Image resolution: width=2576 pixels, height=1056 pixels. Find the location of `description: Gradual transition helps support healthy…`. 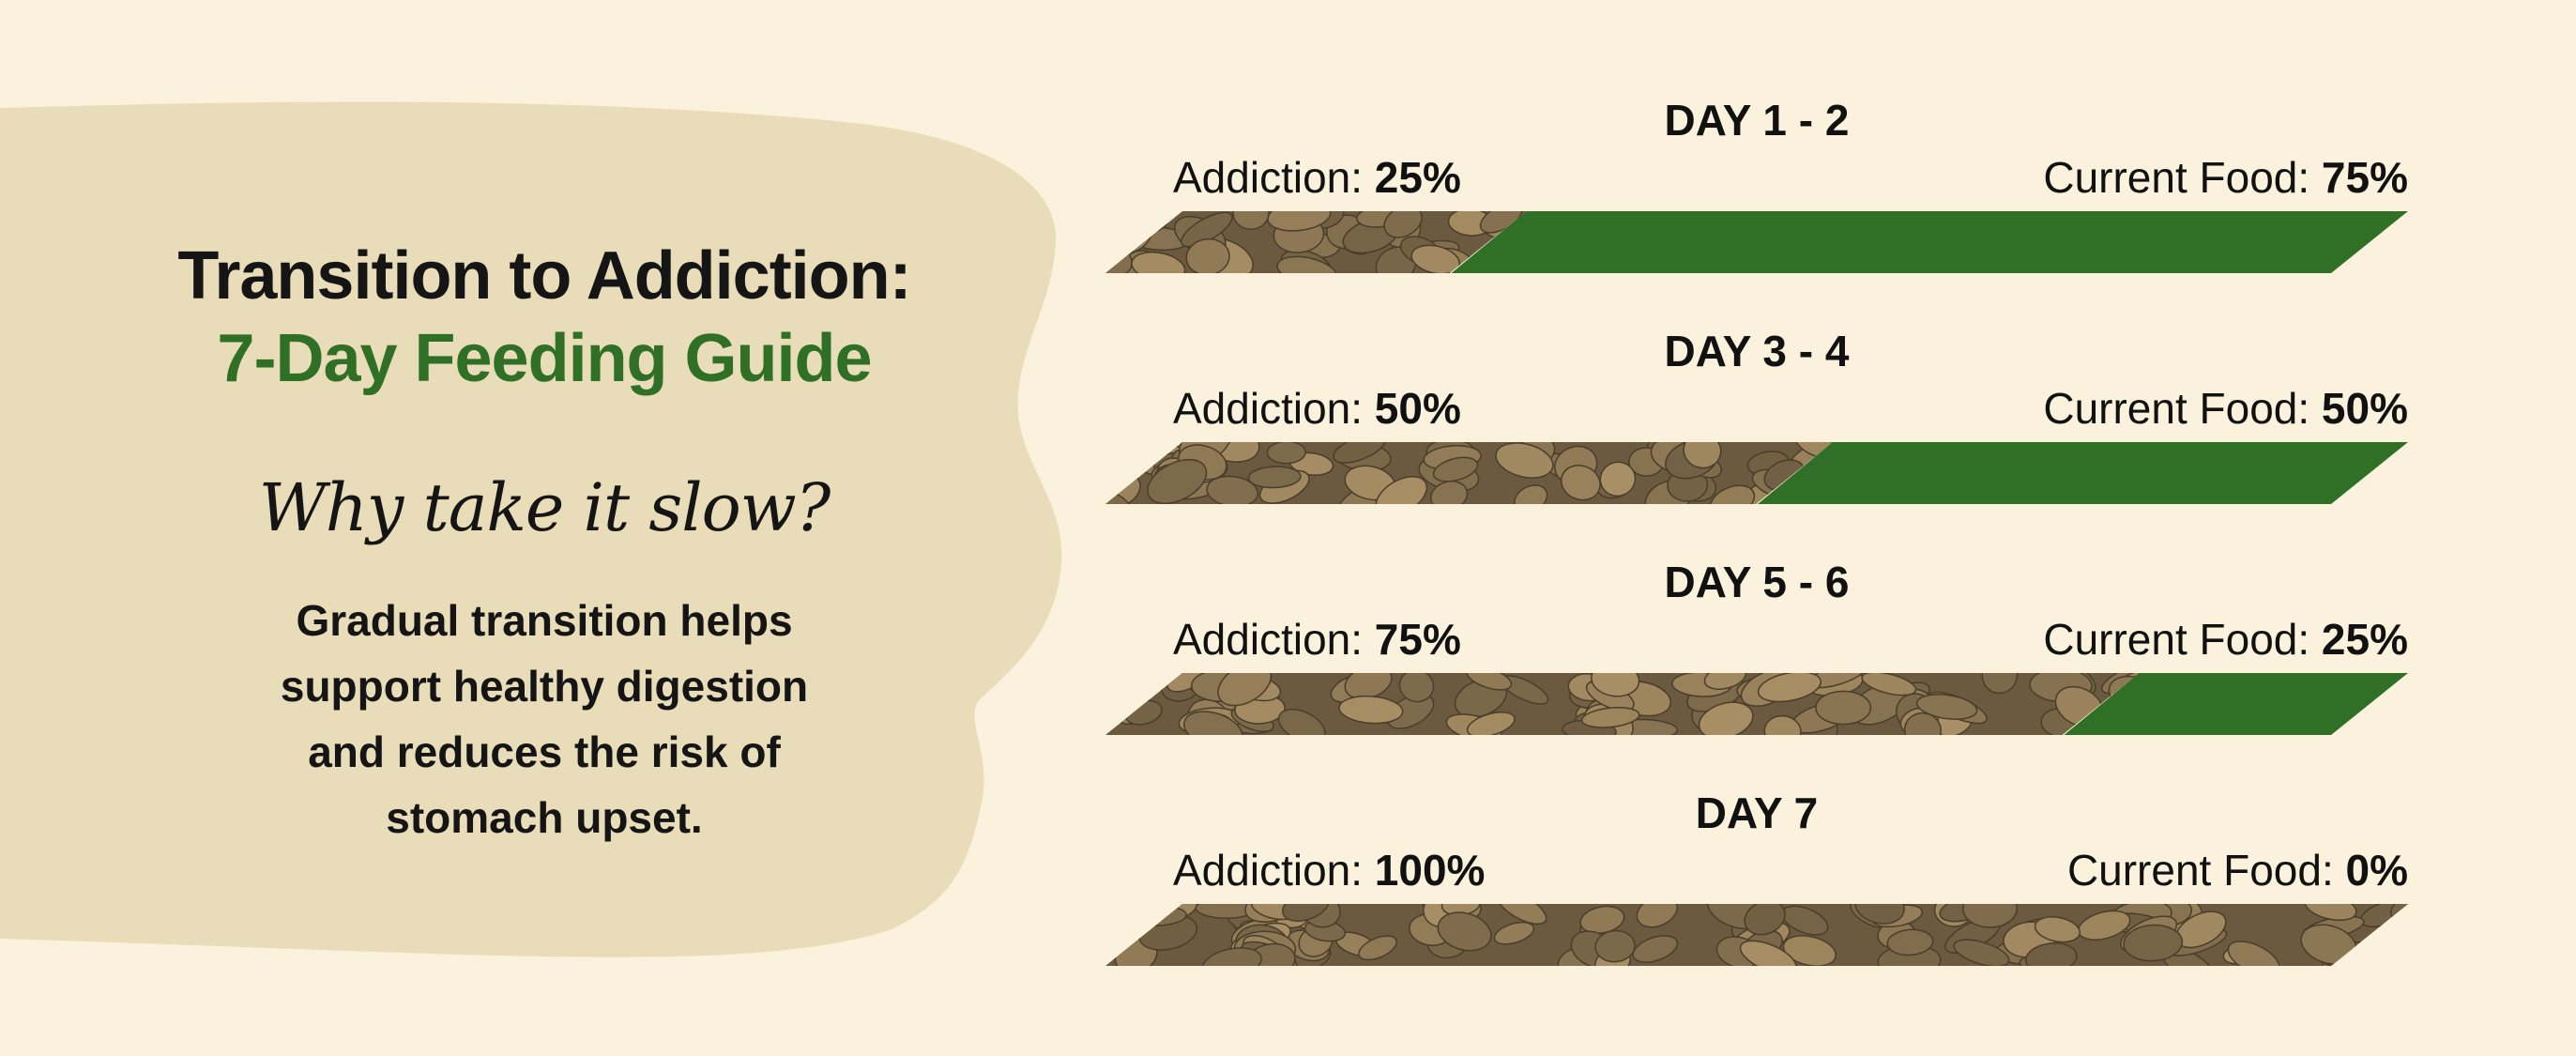

description: Gradual transition helps support healthy… is located at coordinates (544, 719).